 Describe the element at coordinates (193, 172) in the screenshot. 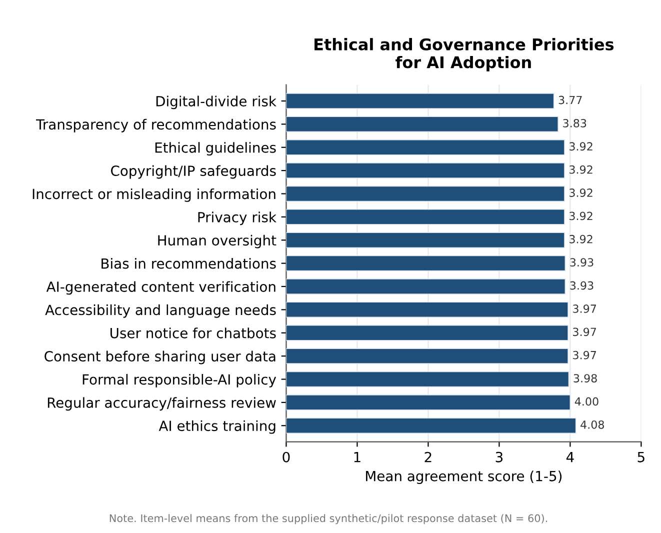

I see `y-tick-label: Copyright/IP safeguards` at that location.